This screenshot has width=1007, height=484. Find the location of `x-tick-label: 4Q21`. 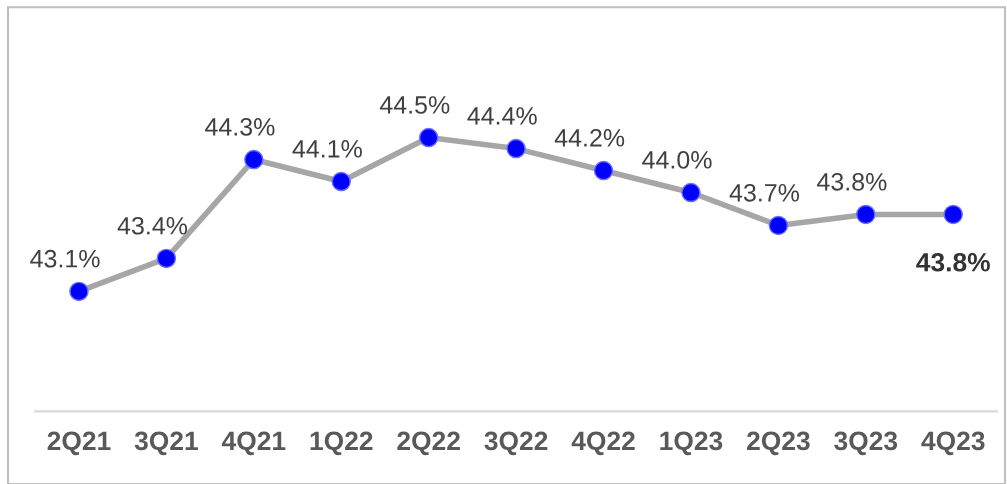

x-tick-label: 4Q21 is located at coordinates (253, 443).